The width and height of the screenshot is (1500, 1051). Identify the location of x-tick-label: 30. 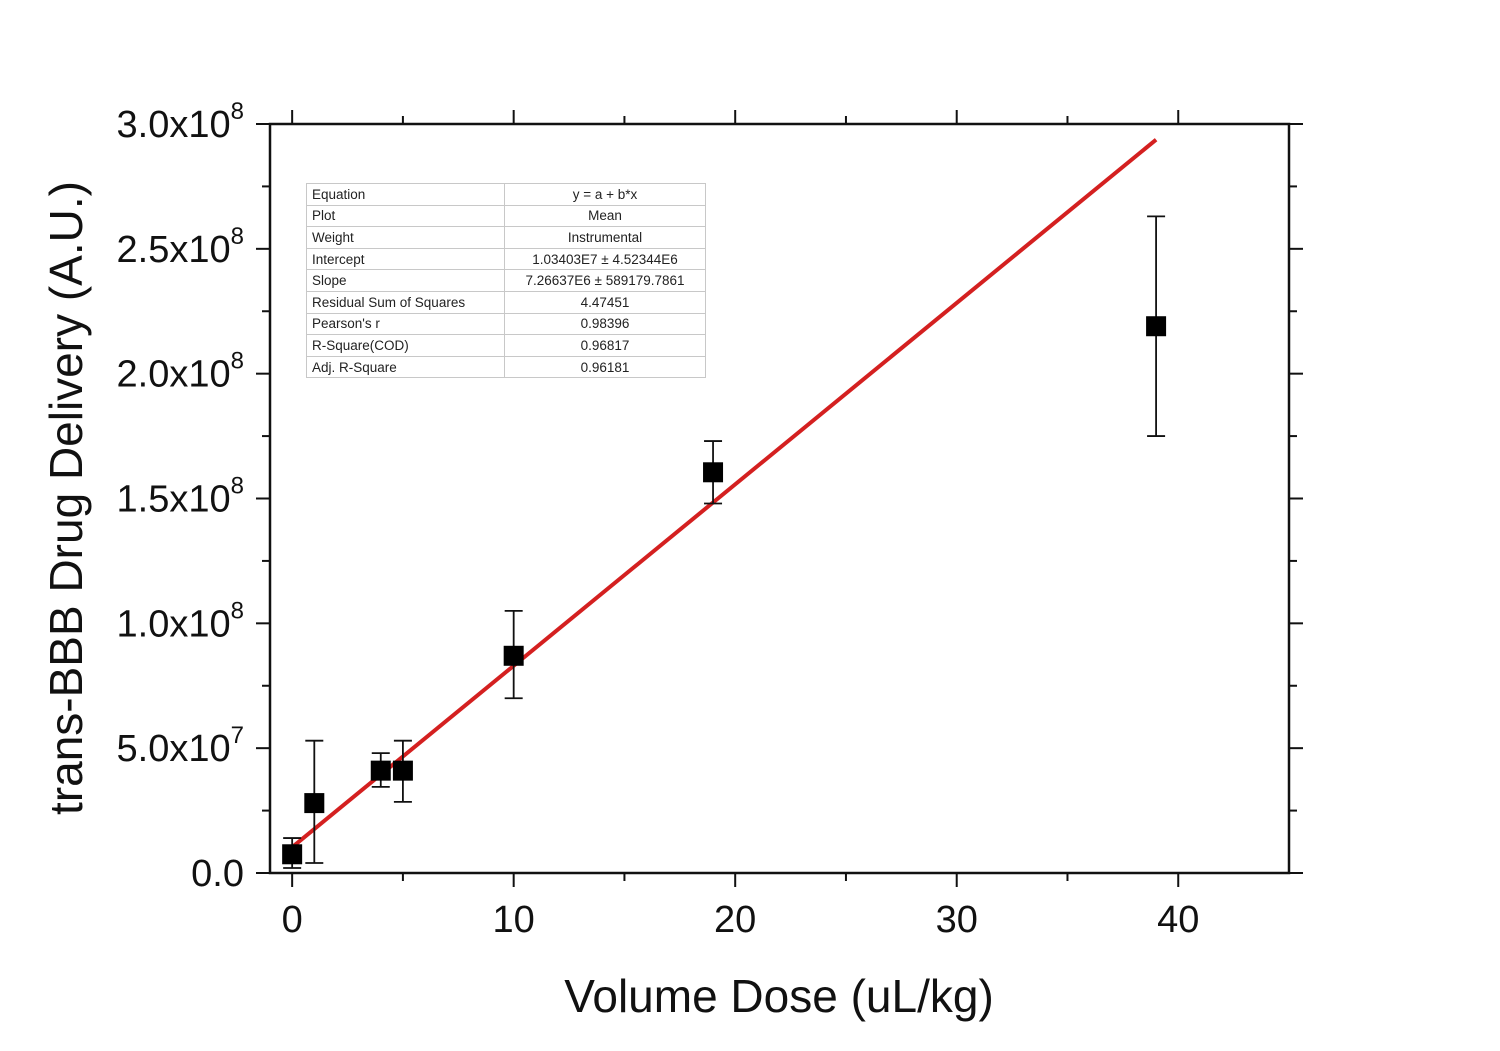
(957, 920).